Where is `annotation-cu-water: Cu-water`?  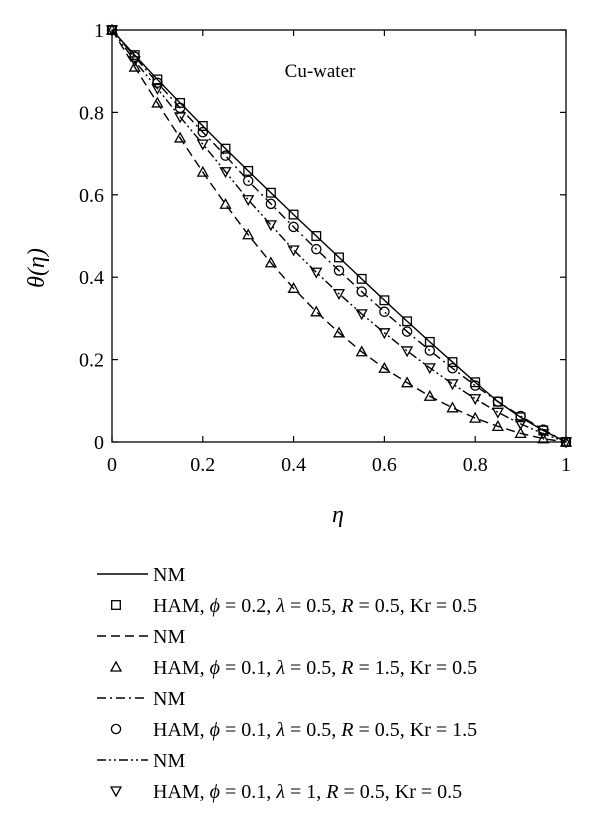 annotation-cu-water: Cu-water is located at coordinates (320, 71).